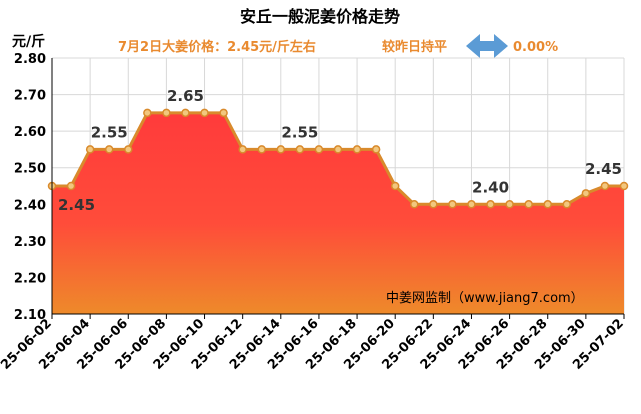 Image resolution: width=641 pixels, height=414 pixels. I want to click on price-info-text: 7月2日大姜价格：2.45元/斤左右, so click(217, 47).